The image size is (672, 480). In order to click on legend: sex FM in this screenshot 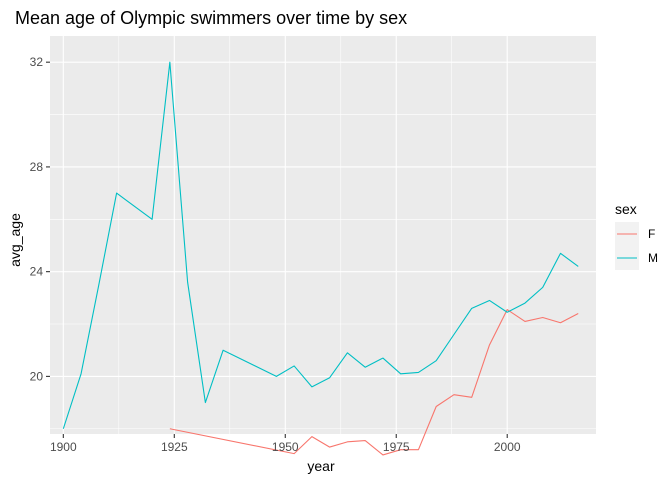, I will do `click(636, 235)`.